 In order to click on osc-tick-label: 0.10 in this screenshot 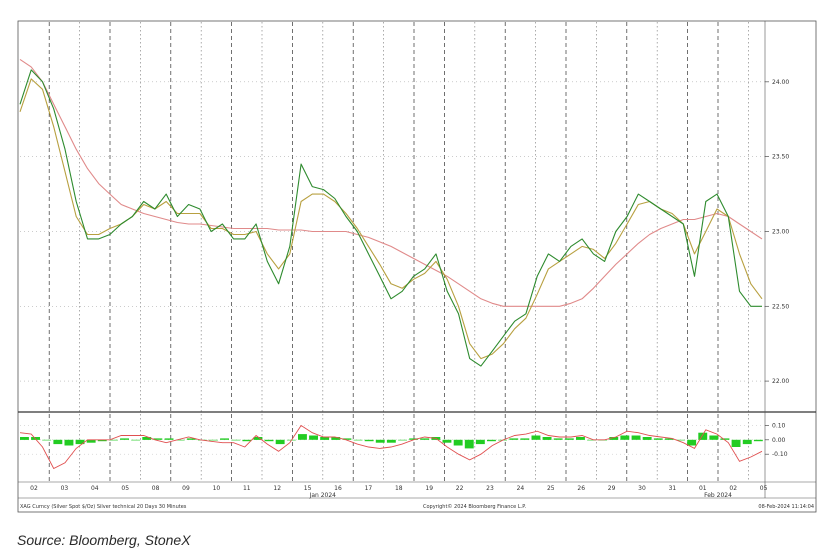, I will do `click(779, 425)`.